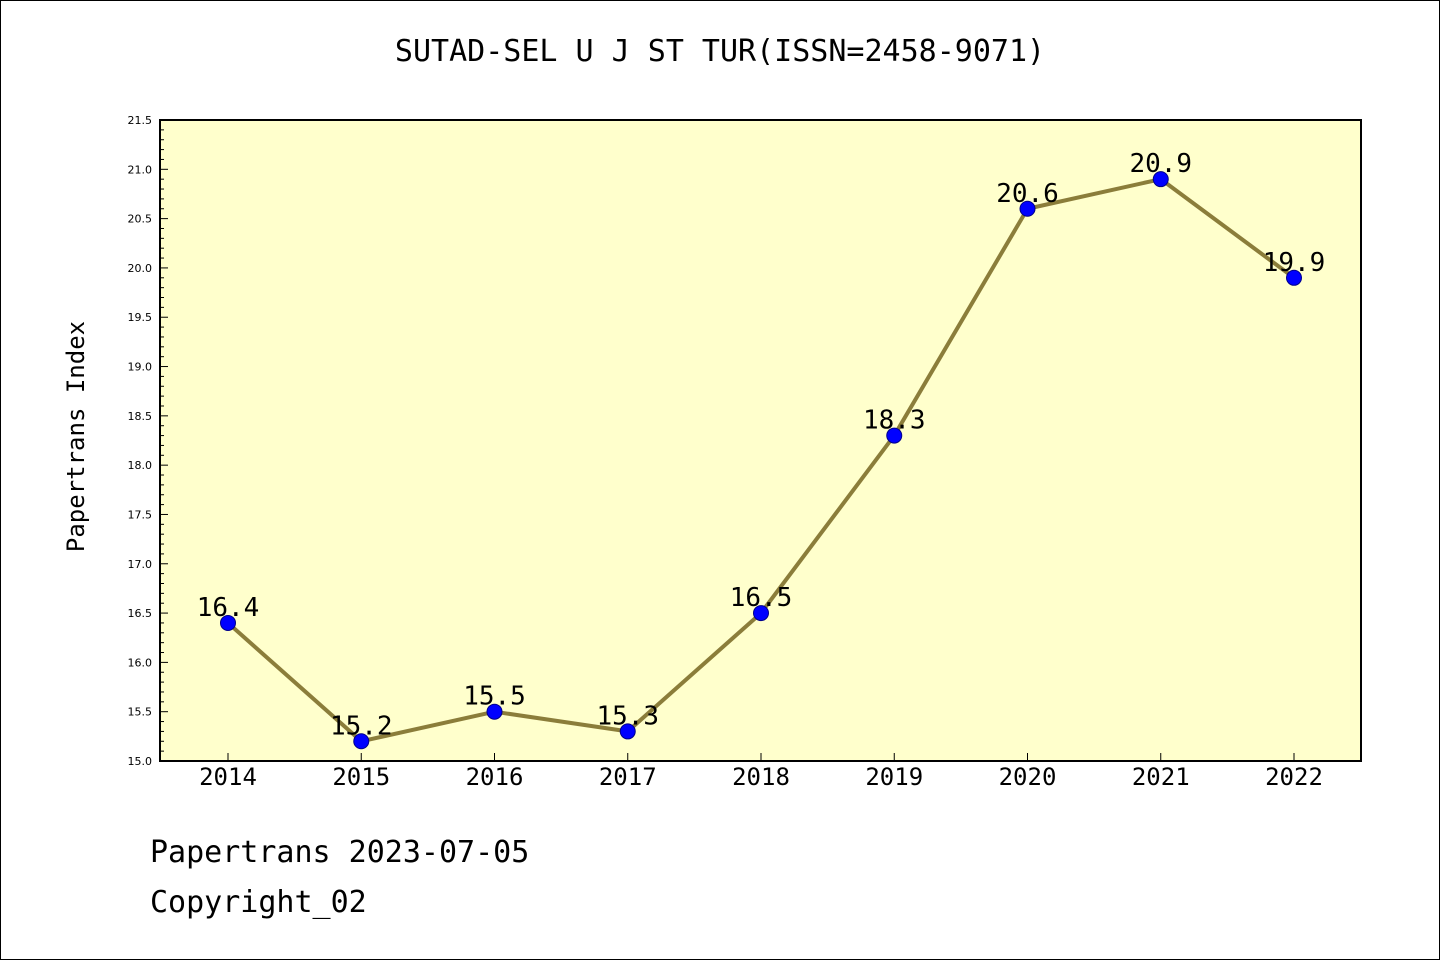 This screenshot has width=1440, height=960. What do you see at coordinates (761, 598) in the screenshot?
I see `data-label: 16.5` at bounding box center [761, 598].